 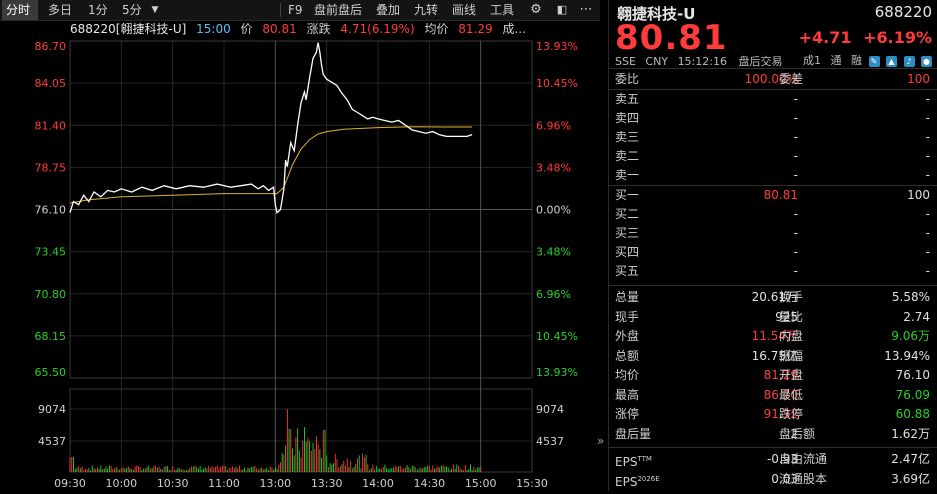 I want to click on ask-row: 卖三 - -, so click(x=773, y=137).